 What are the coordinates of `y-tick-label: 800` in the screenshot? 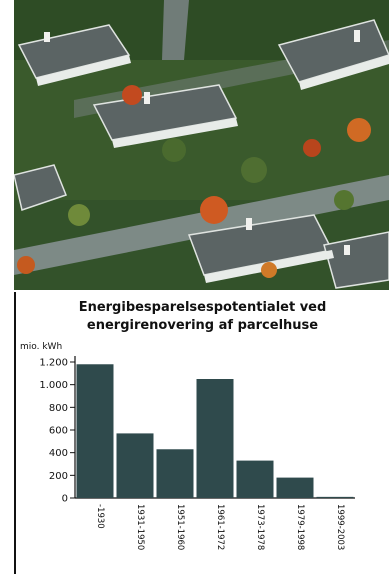 It's located at (58, 408).